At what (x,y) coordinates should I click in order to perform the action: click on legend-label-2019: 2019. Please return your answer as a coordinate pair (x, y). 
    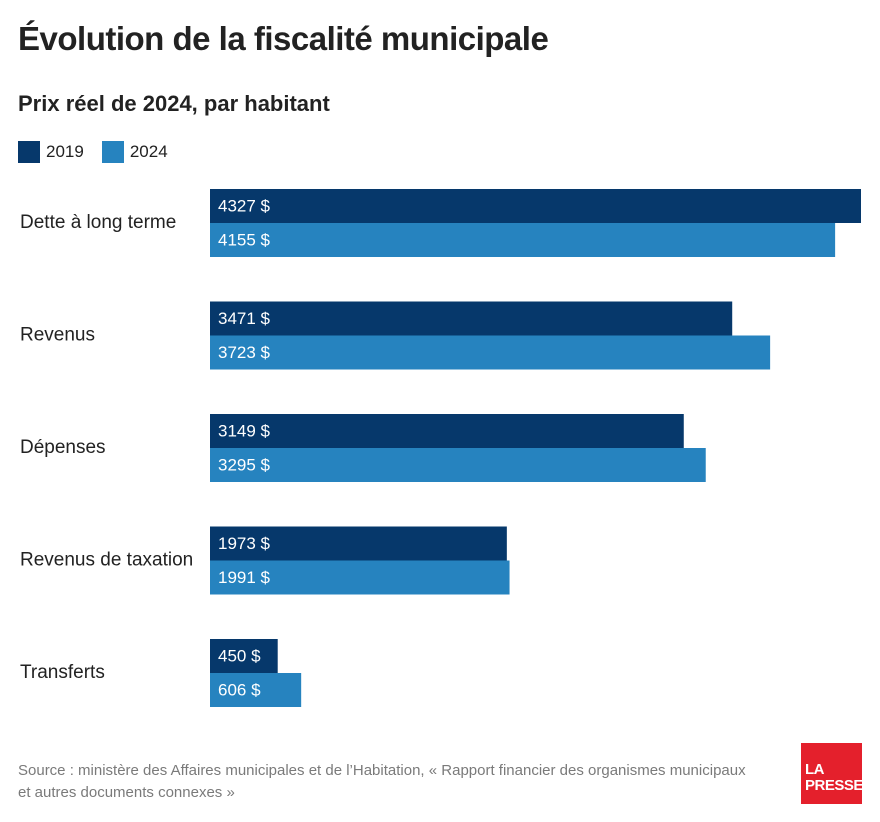
    Looking at the image, I should click on (65, 151).